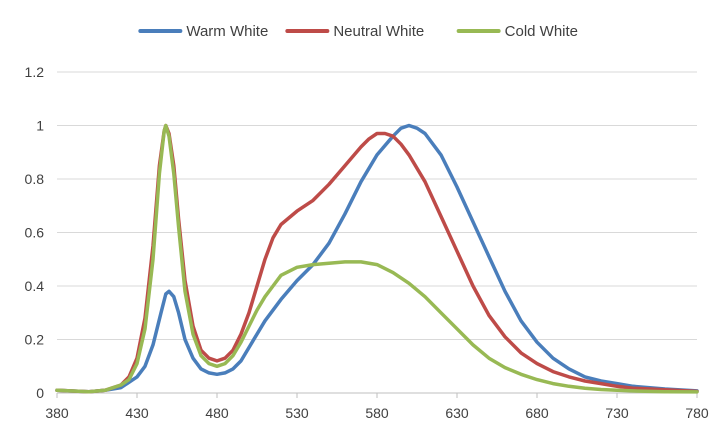  I want to click on legend-label: Neutral White, so click(378, 31).